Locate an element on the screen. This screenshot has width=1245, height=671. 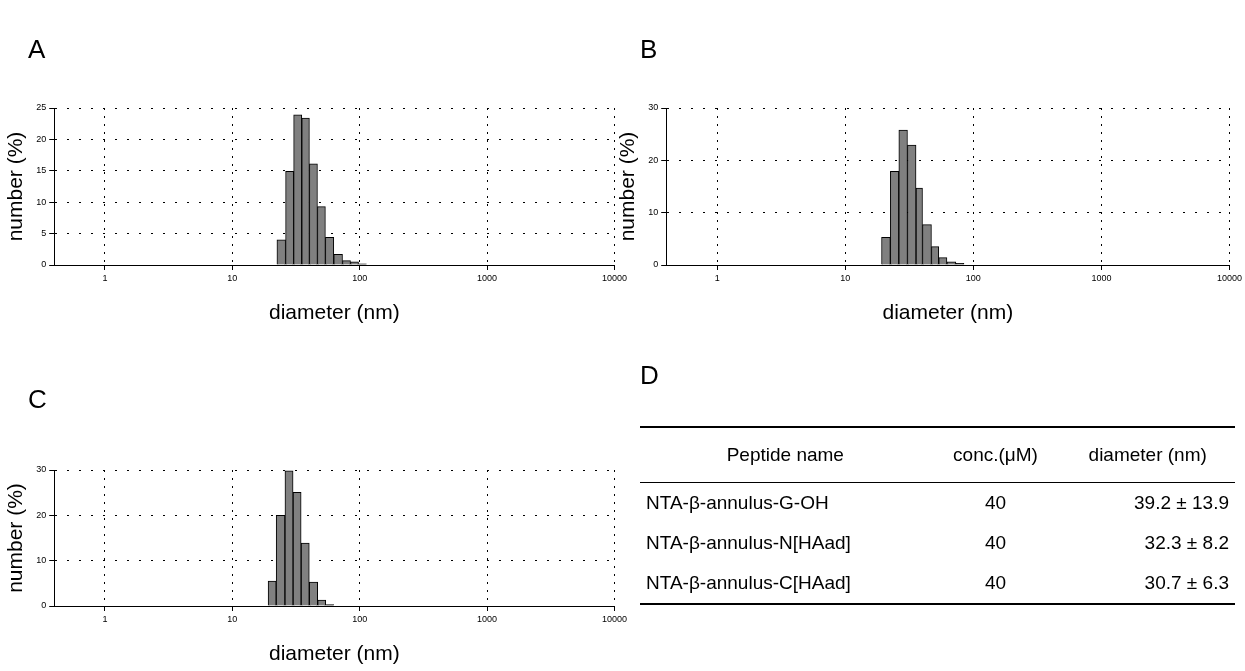
y-tick-label: 25 is located at coordinates (41, 107).